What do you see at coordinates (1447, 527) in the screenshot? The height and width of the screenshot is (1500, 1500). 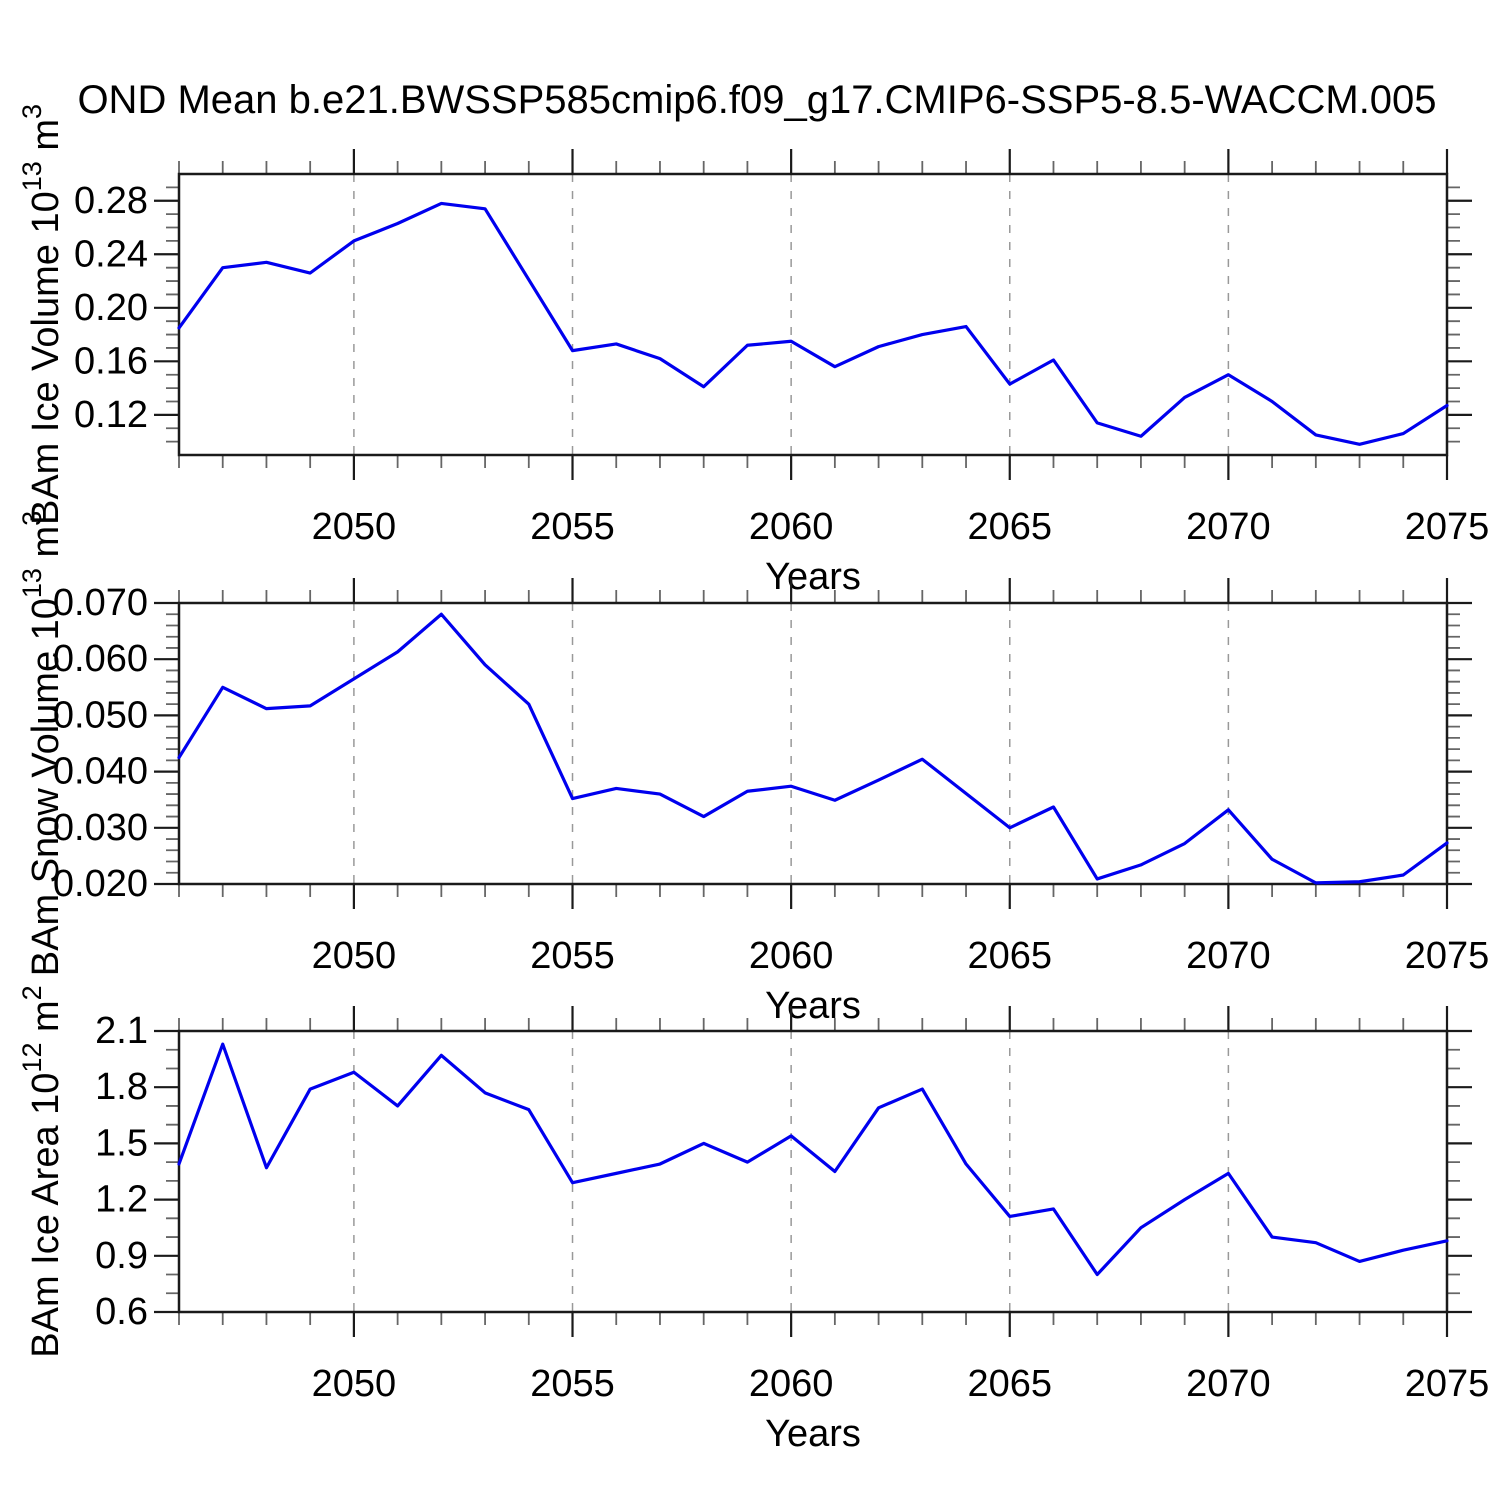 I see `xtick-label-ice-volume-2075: 2075` at bounding box center [1447, 527].